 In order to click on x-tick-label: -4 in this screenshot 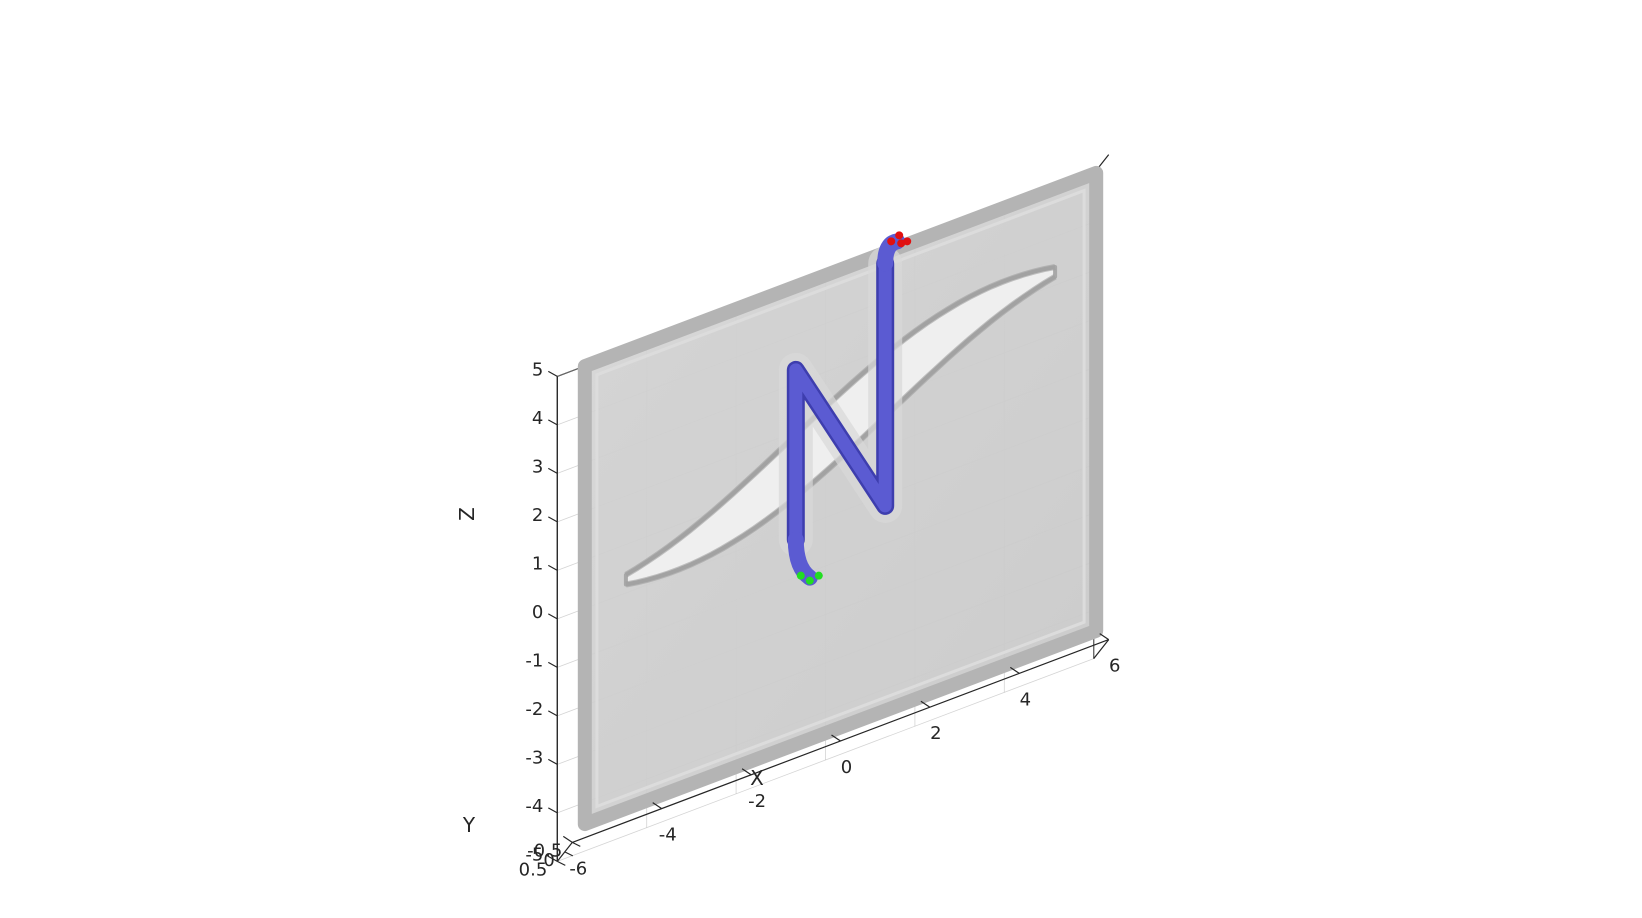, I will do `click(668, 835)`.